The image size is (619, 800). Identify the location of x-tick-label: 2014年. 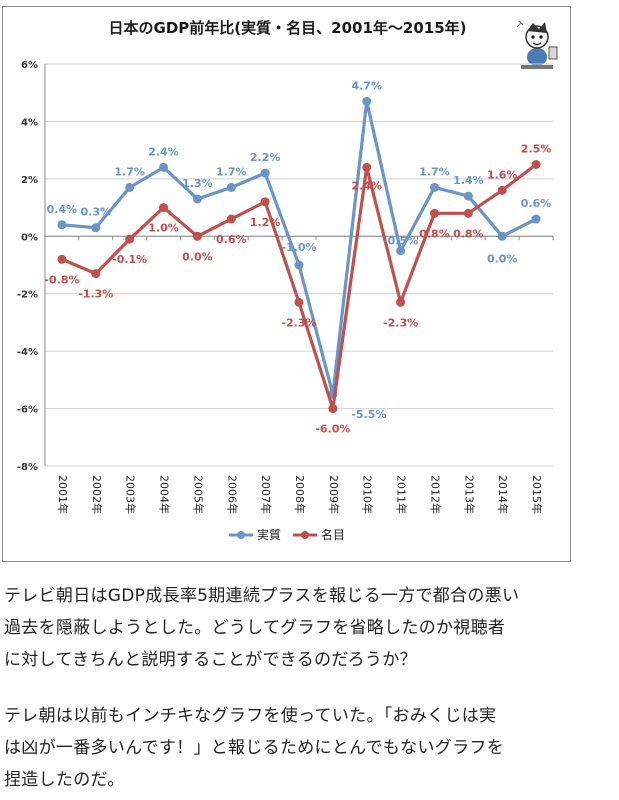
(503, 494).